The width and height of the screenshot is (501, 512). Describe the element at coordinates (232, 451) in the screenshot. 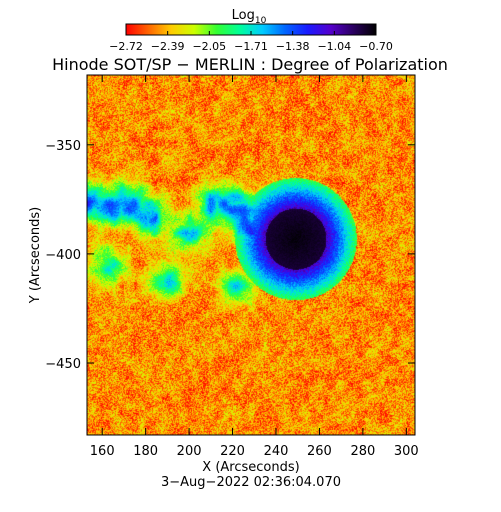

I see `x-tick-label: 220` at that location.